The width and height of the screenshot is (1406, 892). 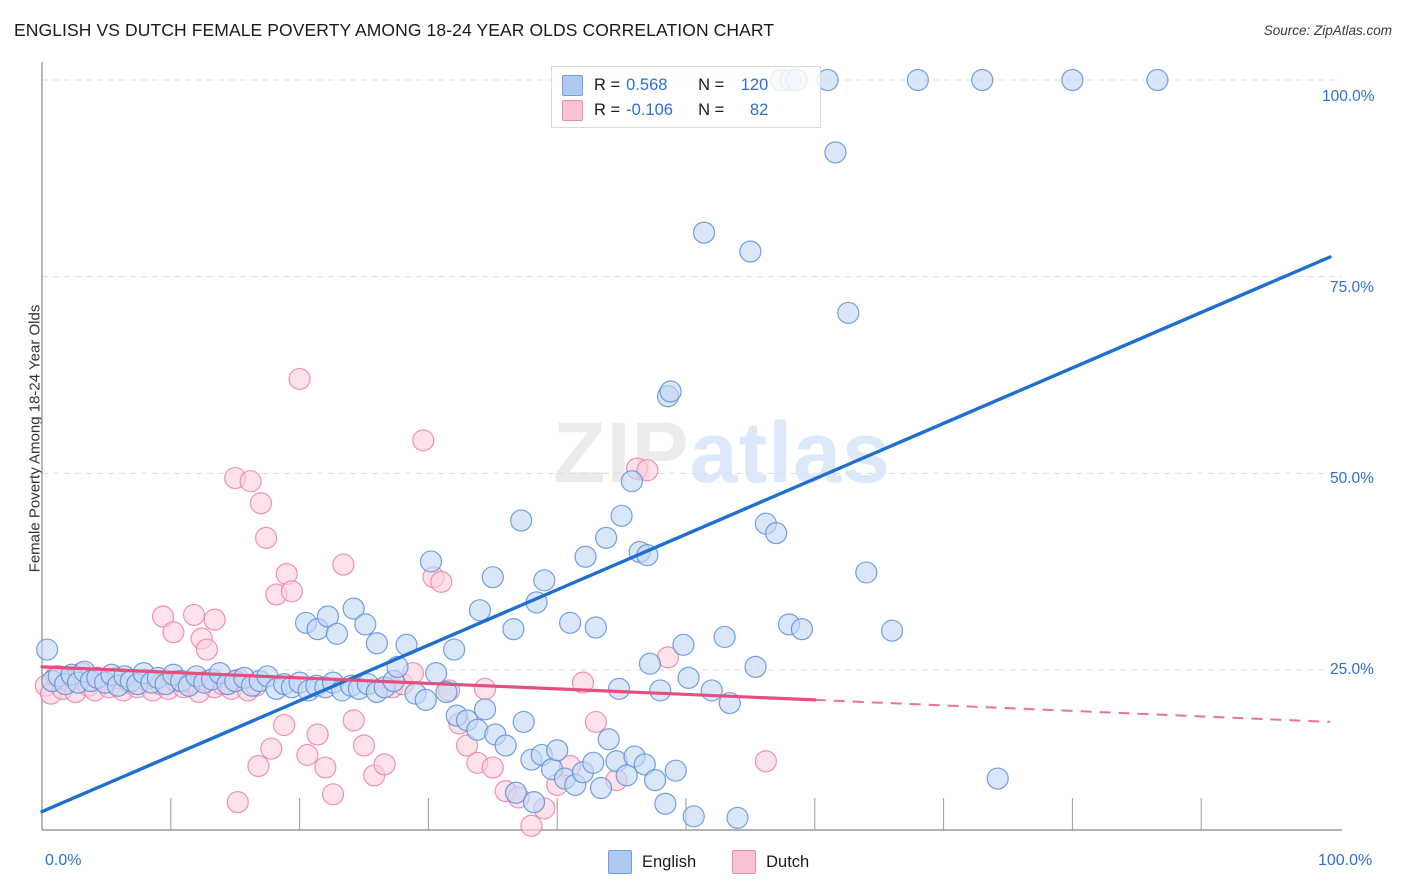 I want to click on trendline-dutch, so click(x=428, y=683).